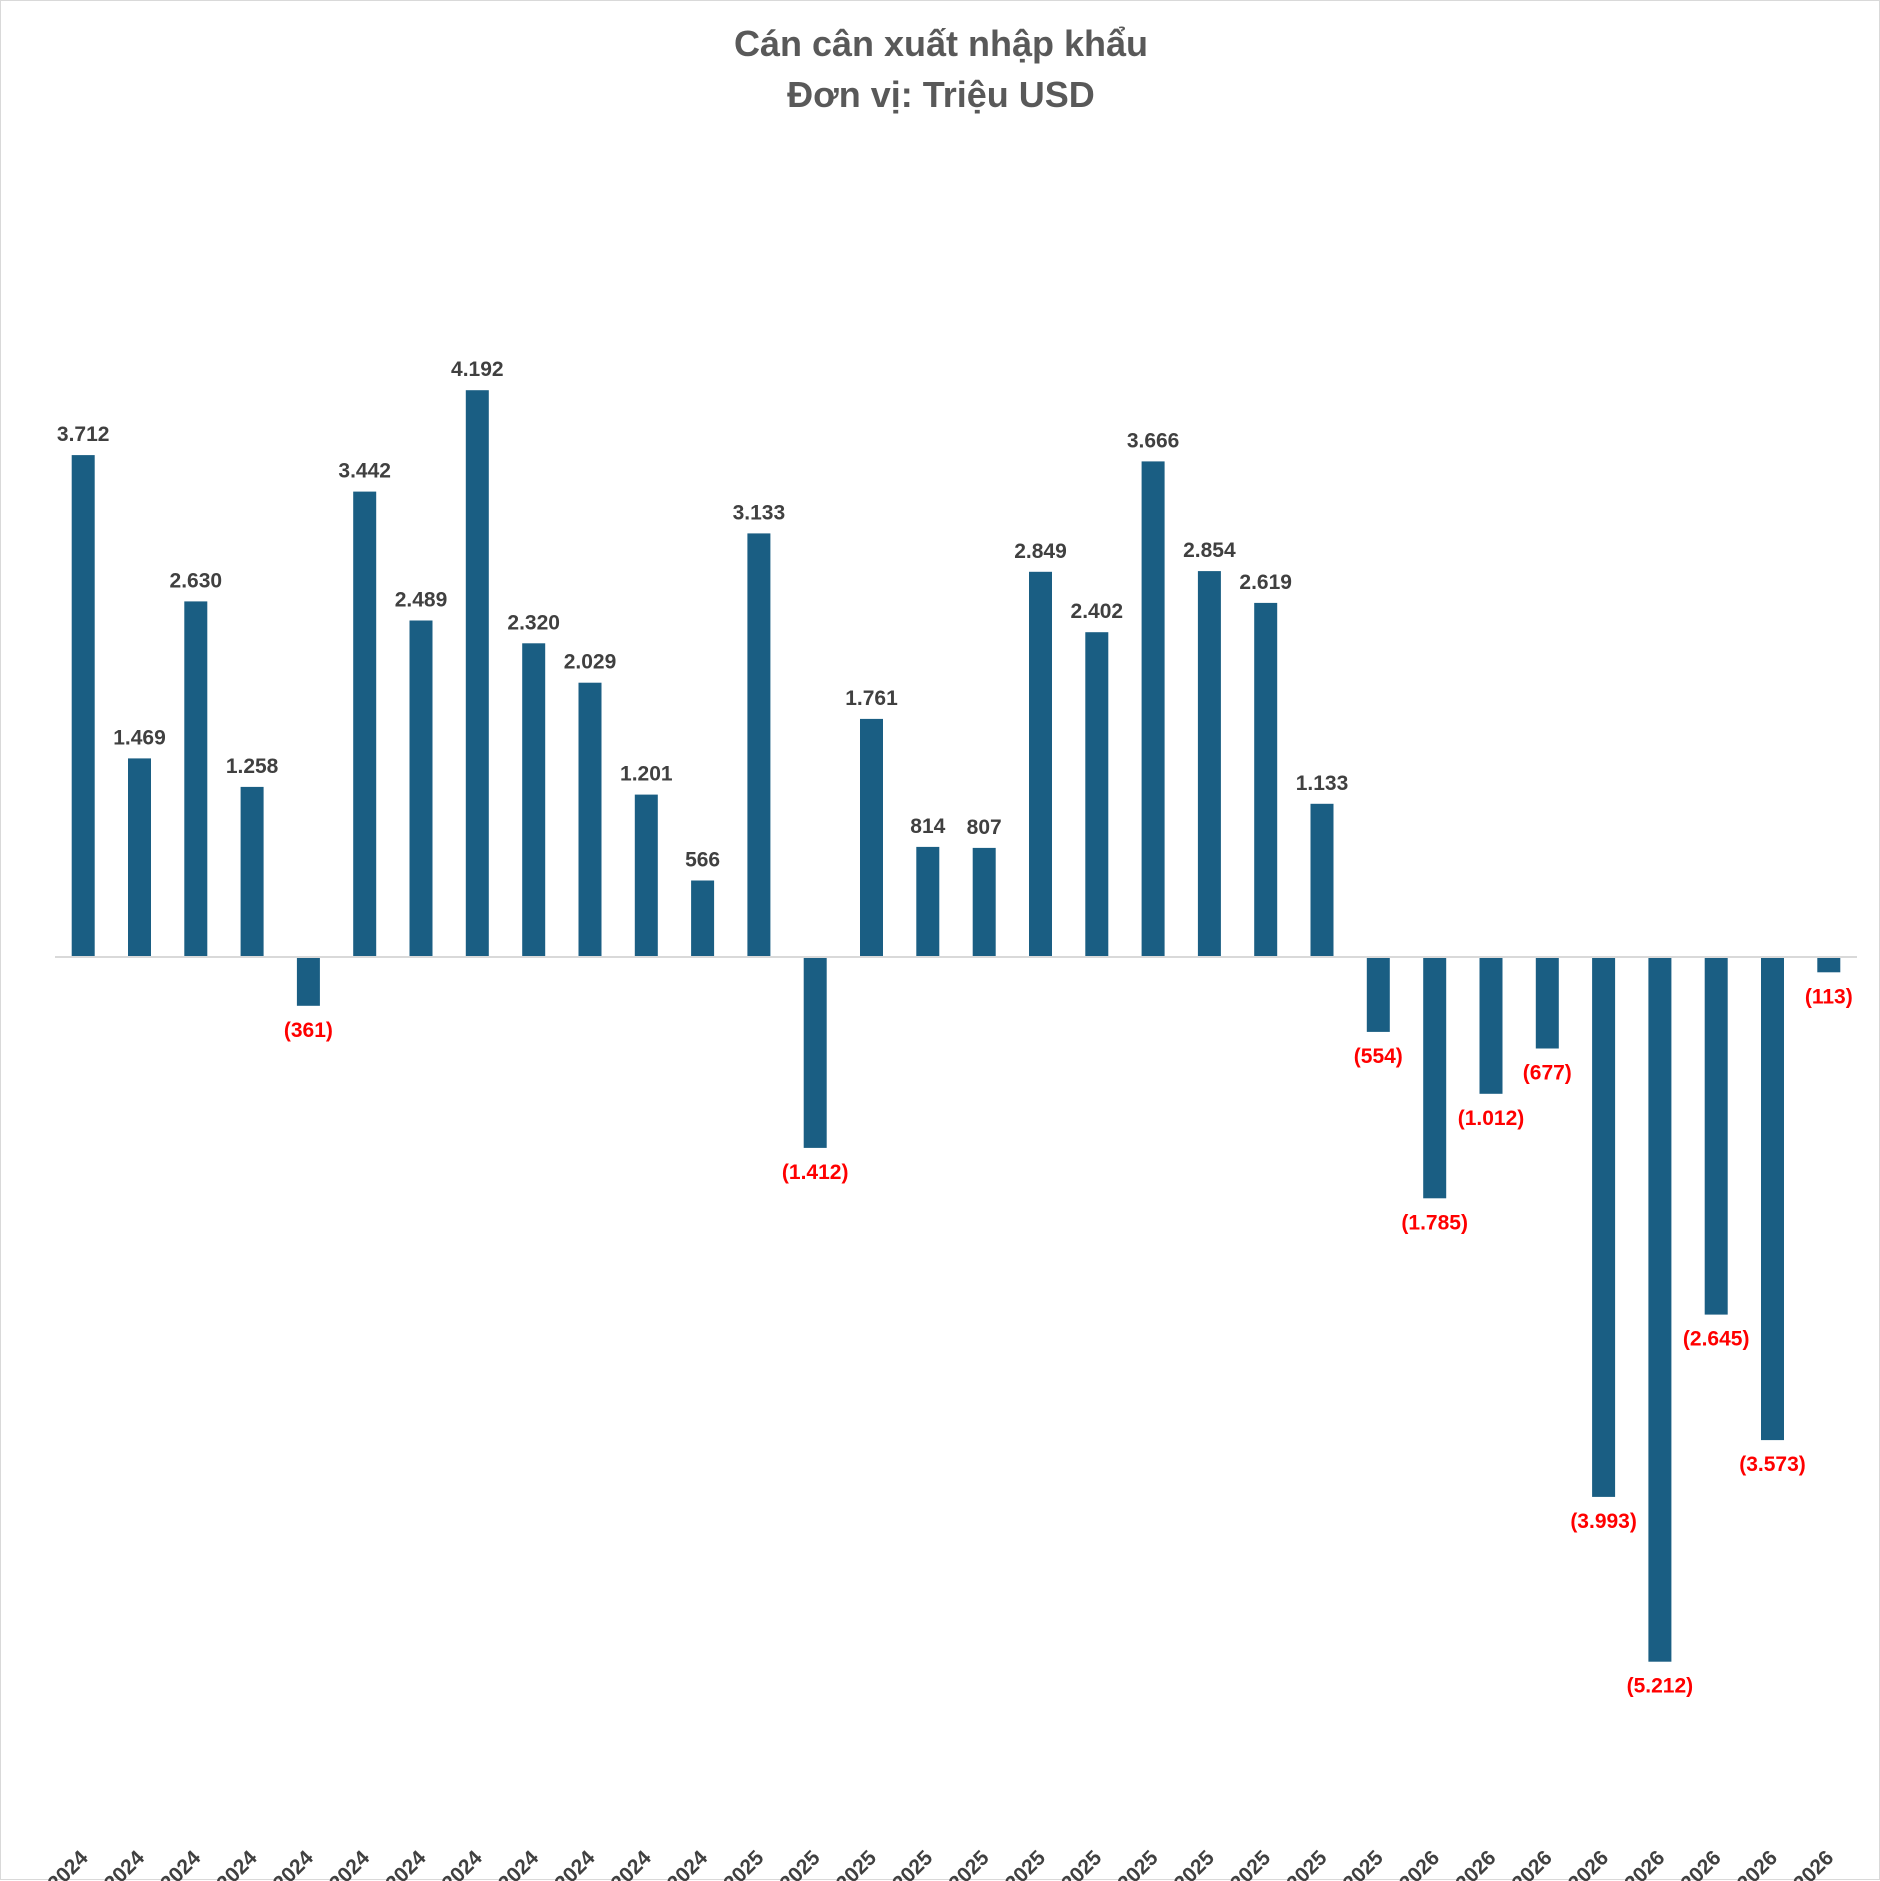 The height and width of the screenshot is (1881, 1880). I want to click on data-label-04-2026: (3.993), so click(1603, 1521).